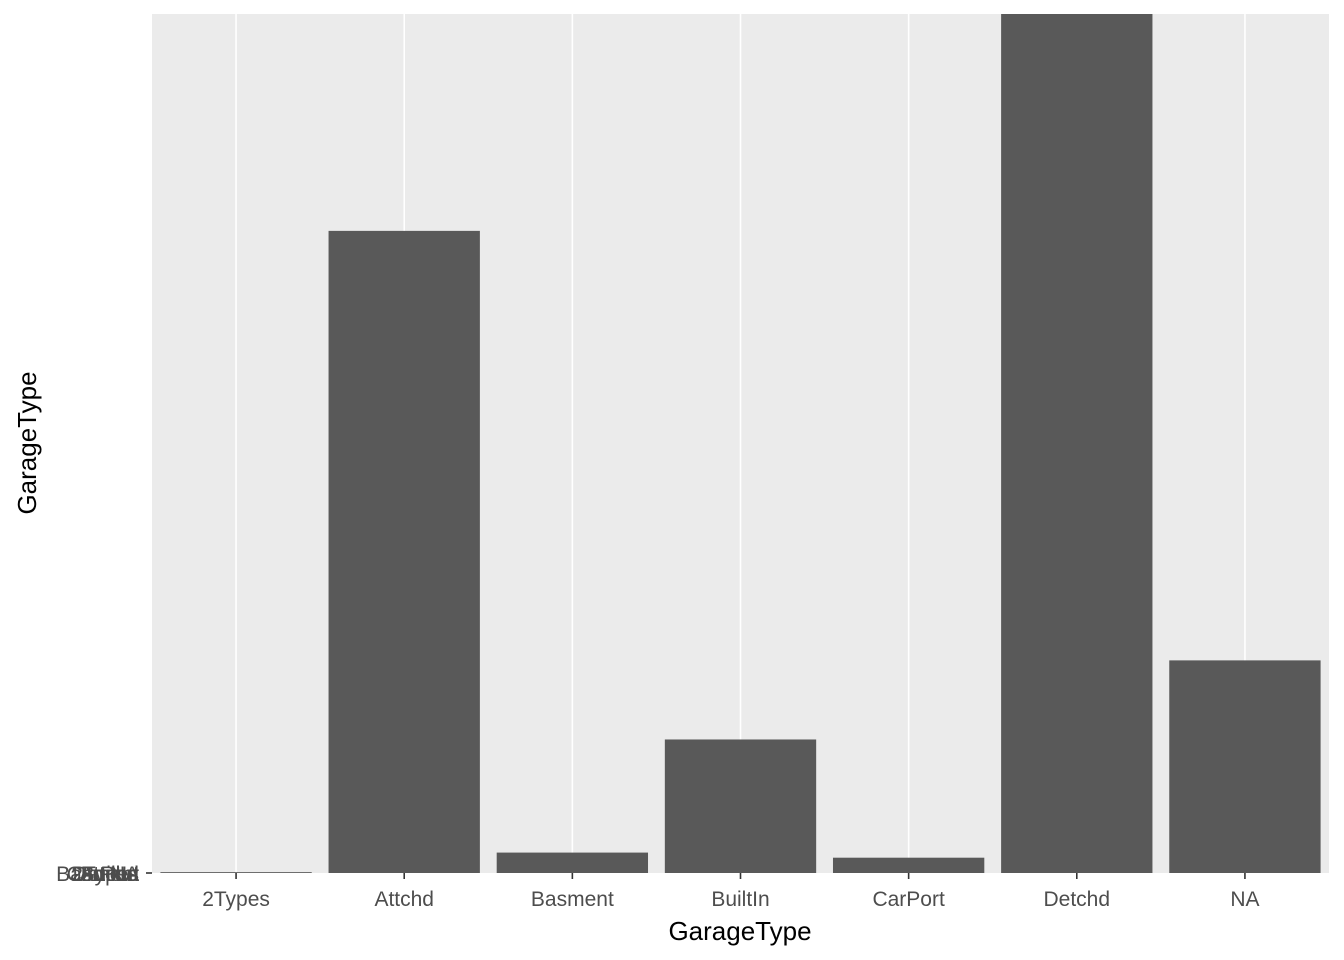 The width and height of the screenshot is (1344, 960). I want to click on y-tick-label: Attchd, so click(109, 874).